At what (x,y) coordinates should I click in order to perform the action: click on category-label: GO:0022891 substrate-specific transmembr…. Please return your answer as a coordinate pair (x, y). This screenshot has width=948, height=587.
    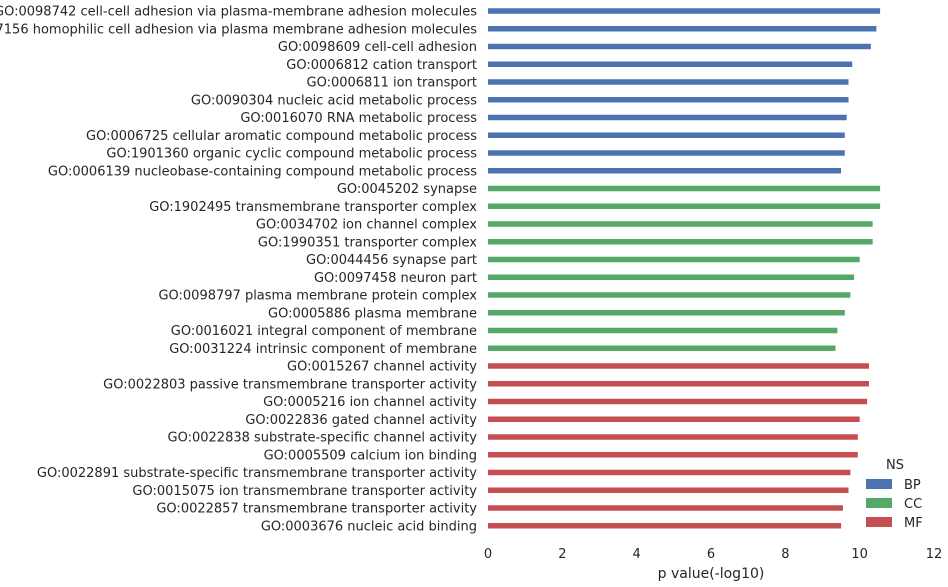
    Looking at the image, I should click on (257, 473).